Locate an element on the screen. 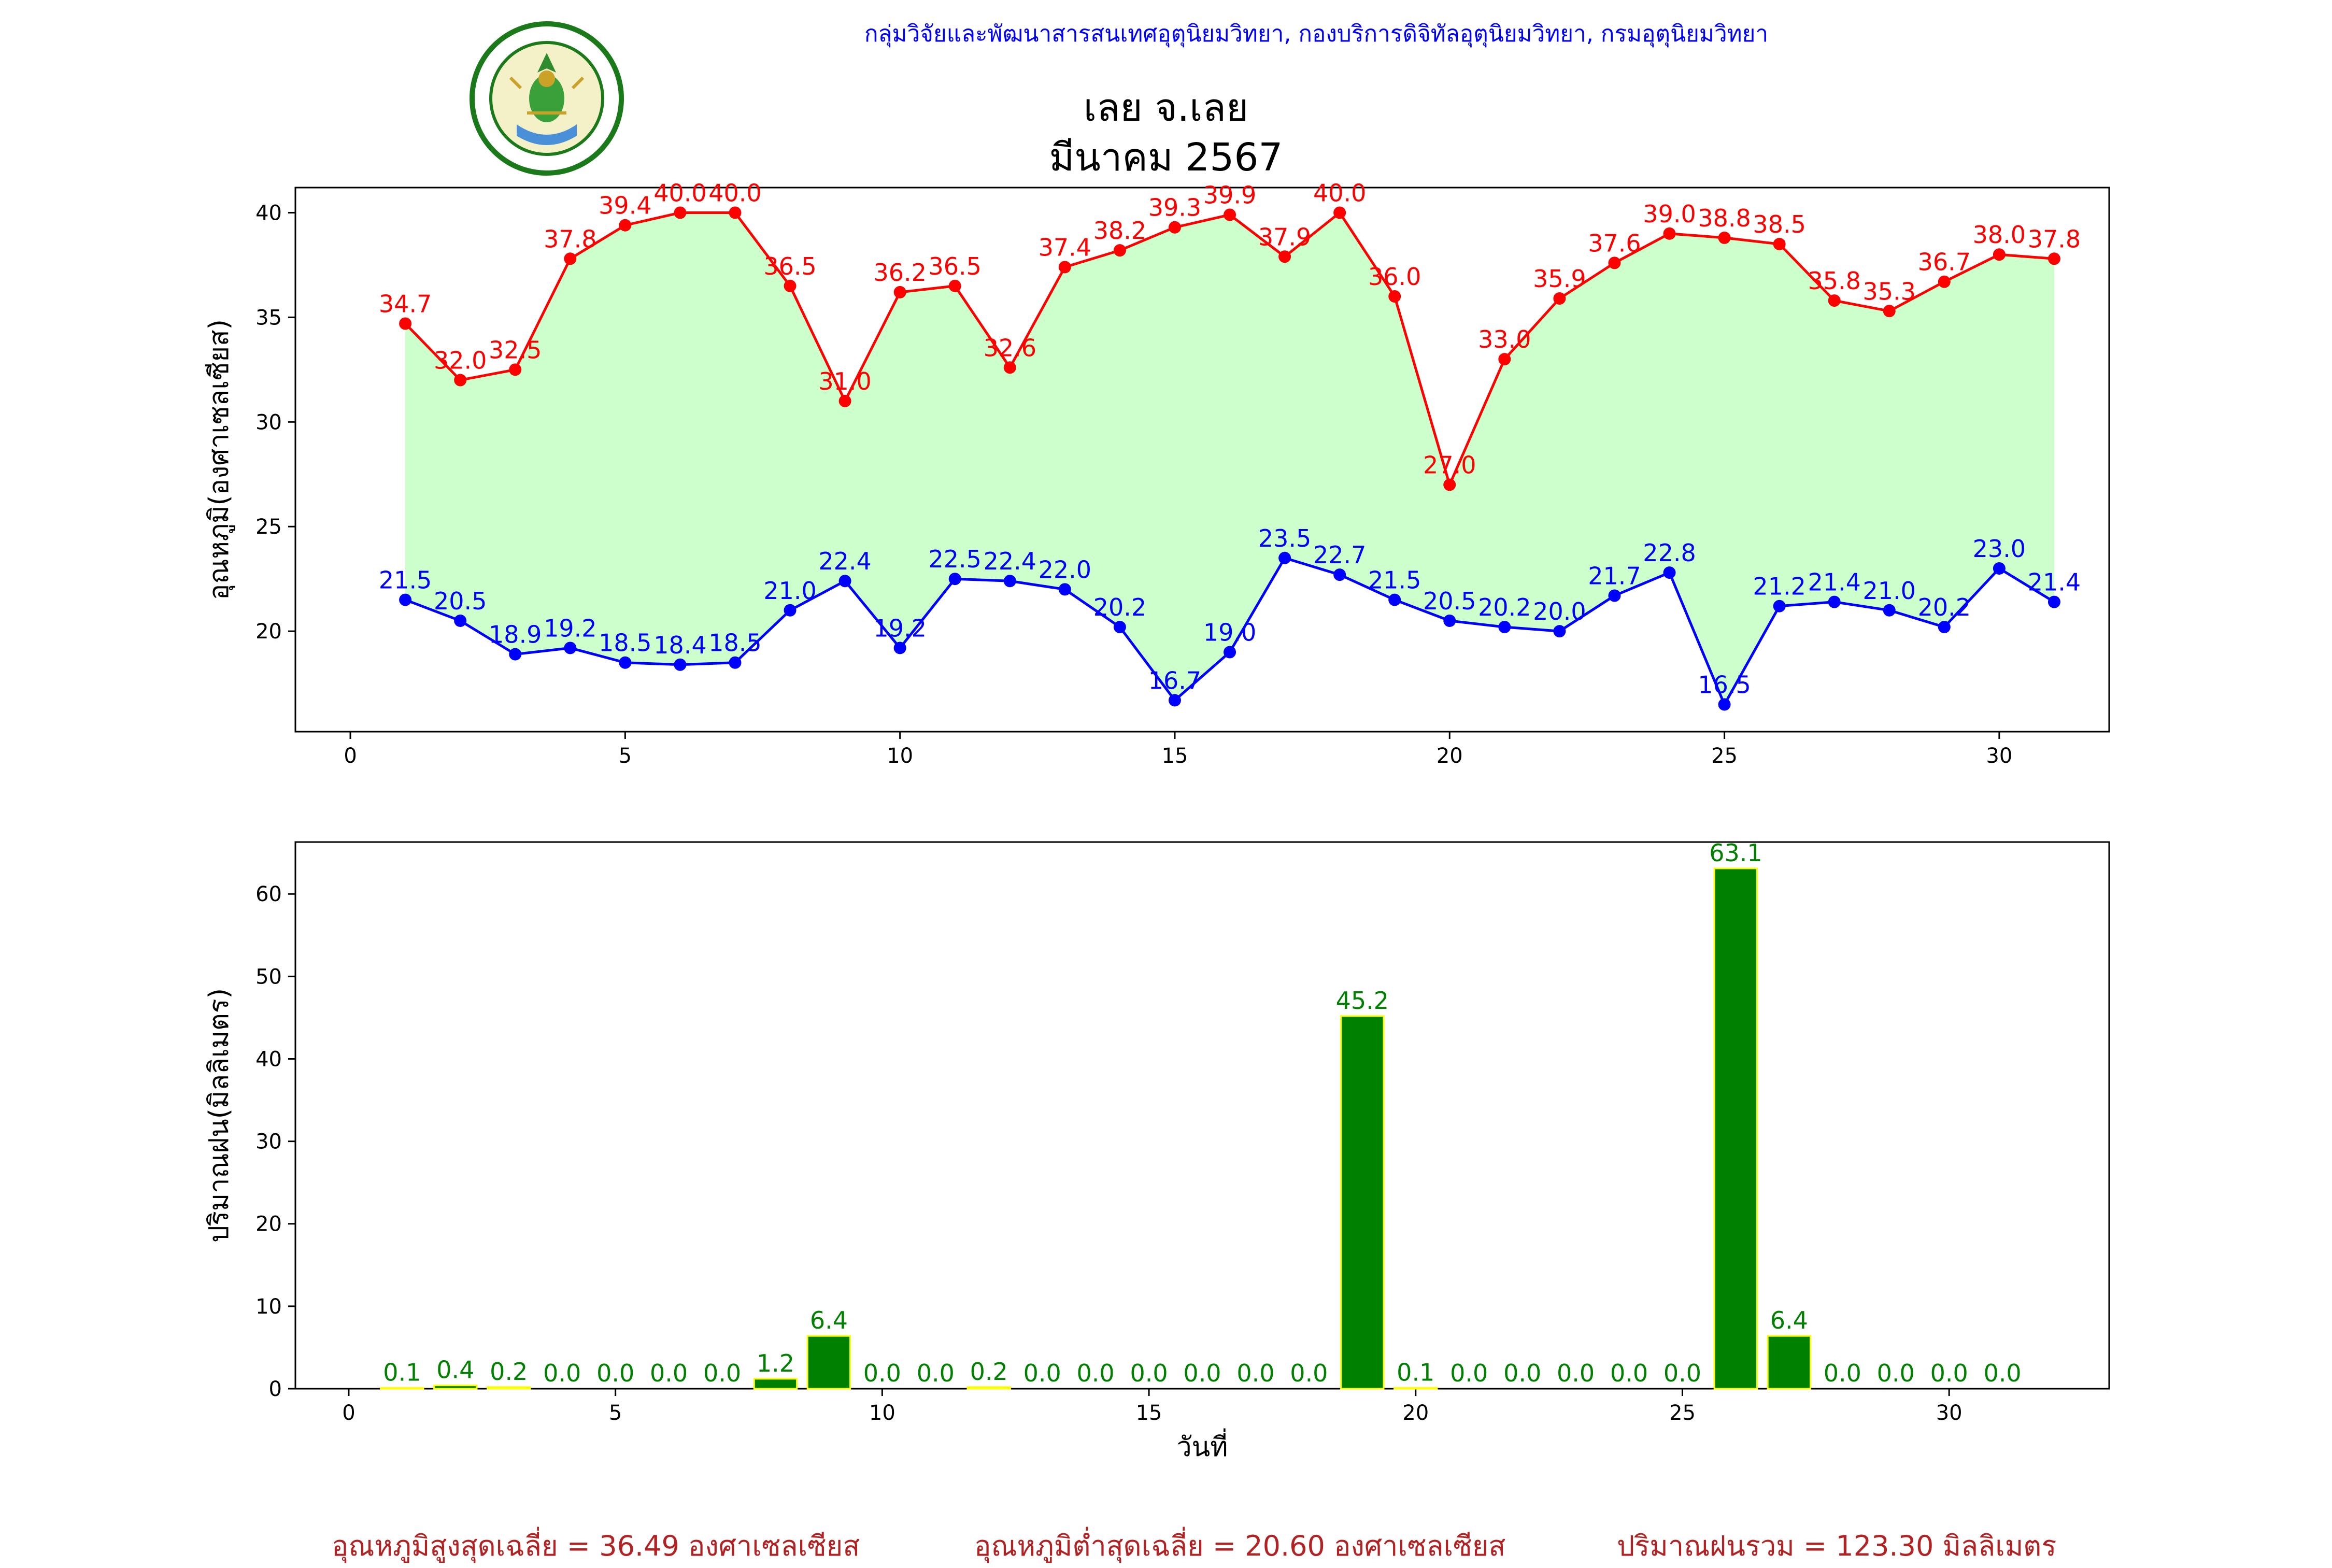 The image size is (2332, 1568). temp-max-data-label: 37.8 is located at coordinates (2054, 239).